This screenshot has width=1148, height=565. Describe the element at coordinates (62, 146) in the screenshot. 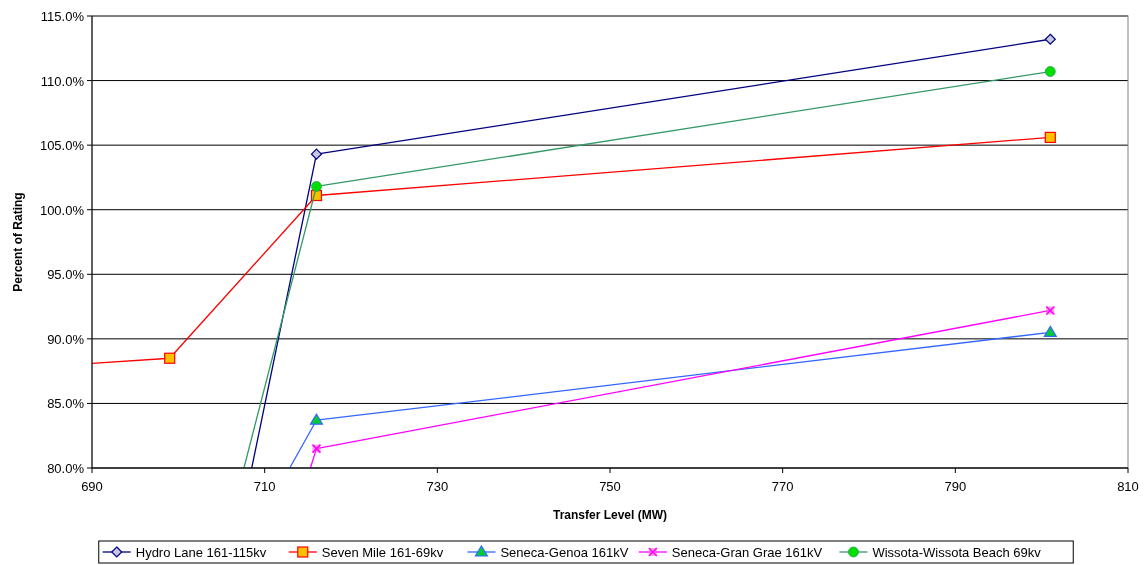

I see `y-tick-label: 105.0%` at that location.